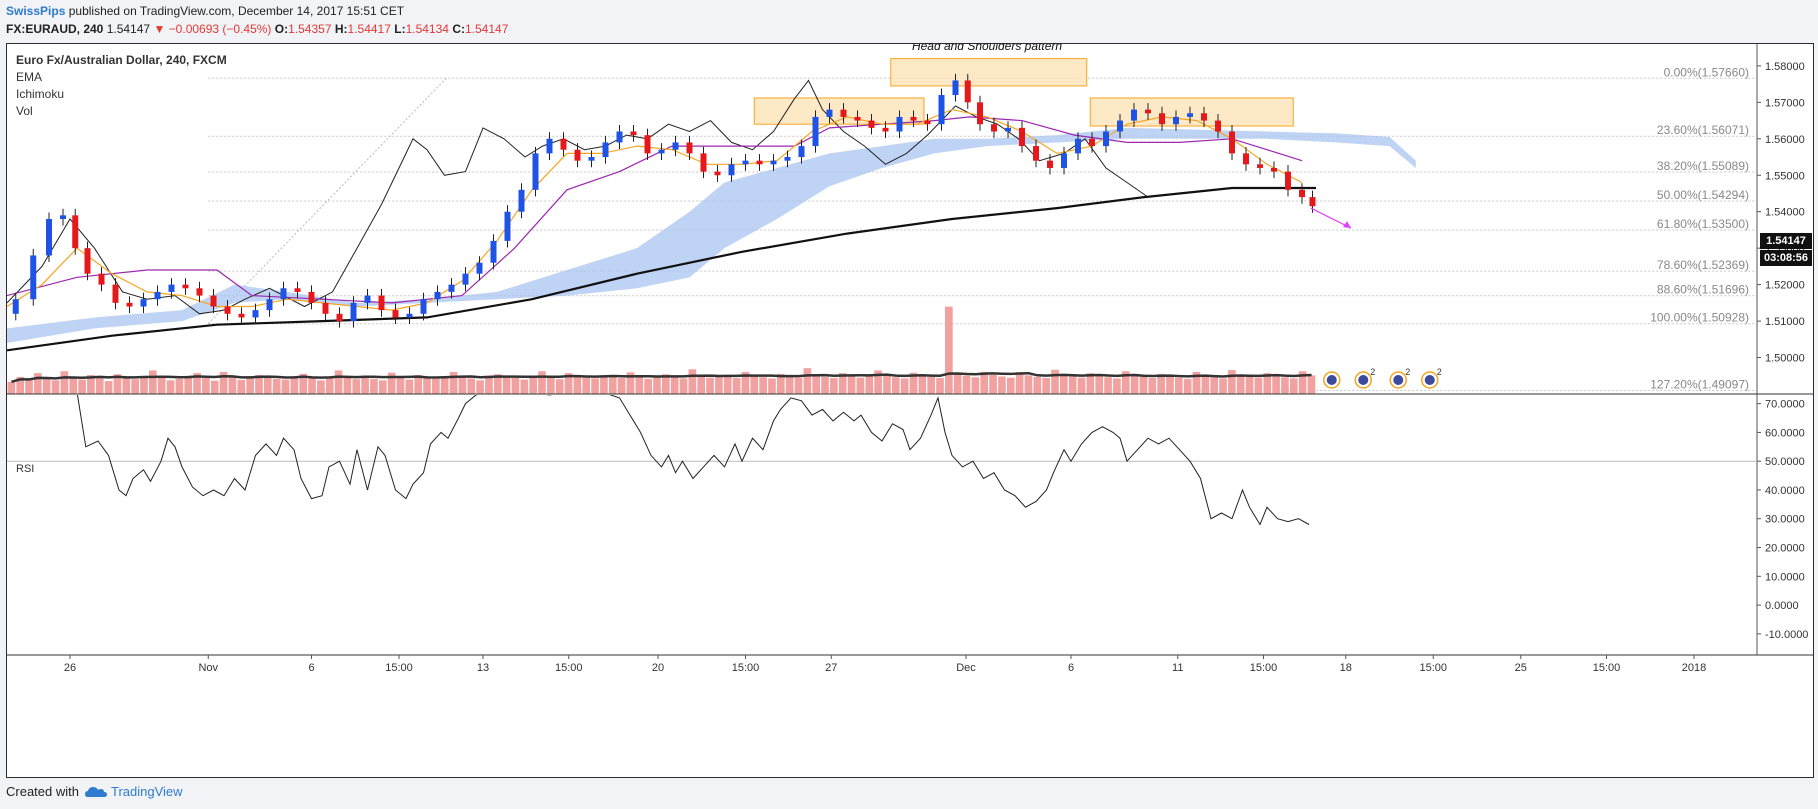  What do you see at coordinates (121, 60) in the screenshot?
I see `legend-symbol-title: Euro Fx/Australian Dollar, 240, FXCM` at bounding box center [121, 60].